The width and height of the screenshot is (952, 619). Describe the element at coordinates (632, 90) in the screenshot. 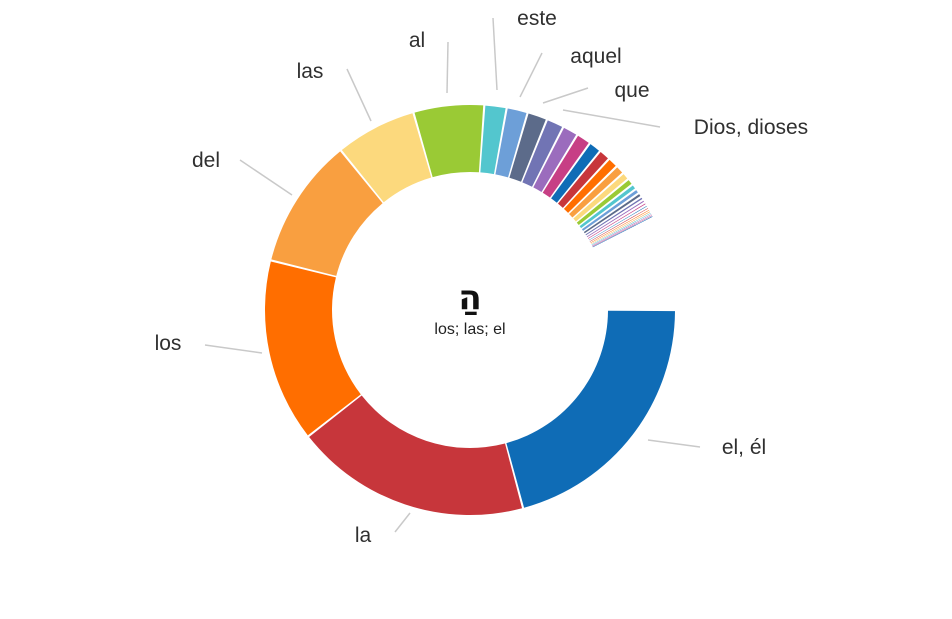

I see `slice-label-que: que` at that location.